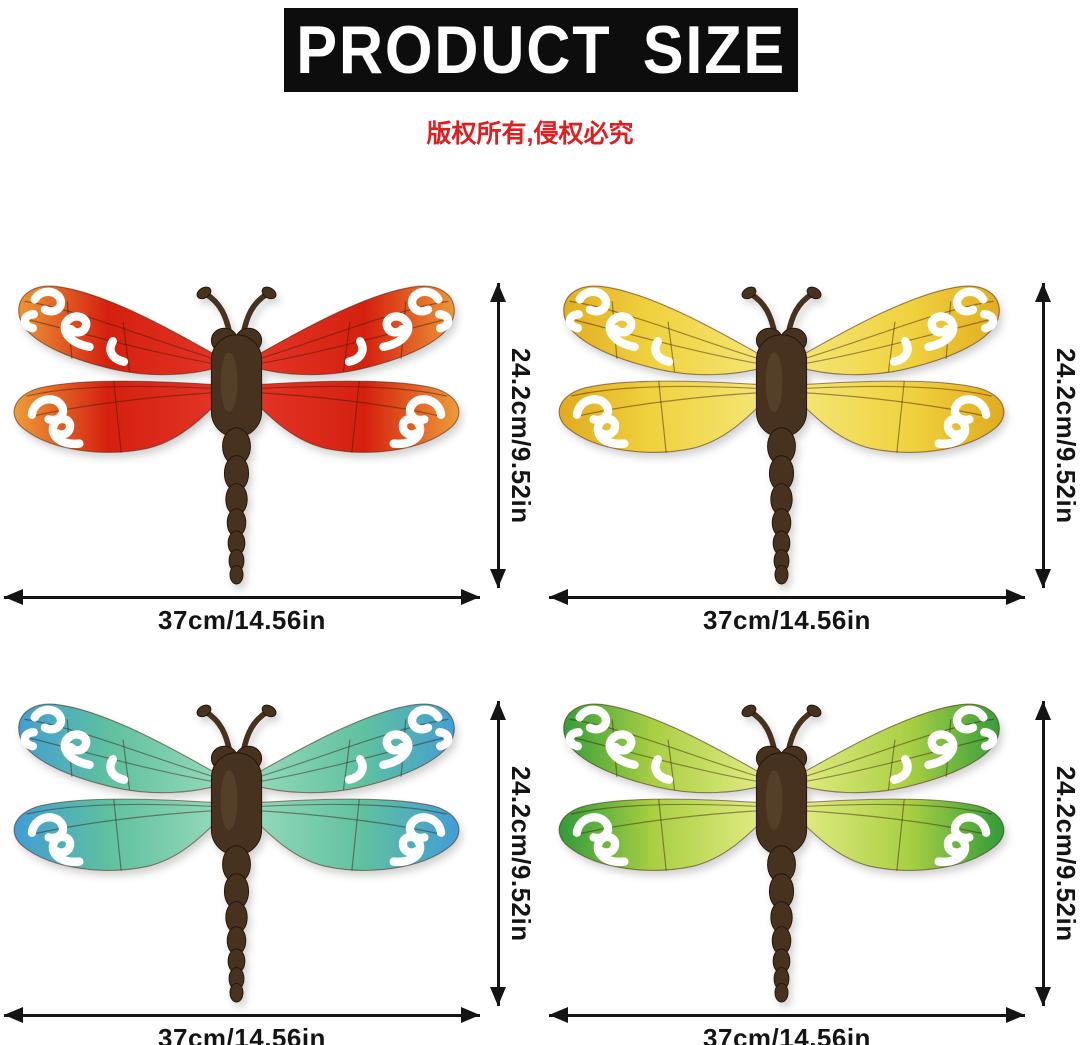  I want to click on page-title: PRODUCT SIZE, so click(541, 50).